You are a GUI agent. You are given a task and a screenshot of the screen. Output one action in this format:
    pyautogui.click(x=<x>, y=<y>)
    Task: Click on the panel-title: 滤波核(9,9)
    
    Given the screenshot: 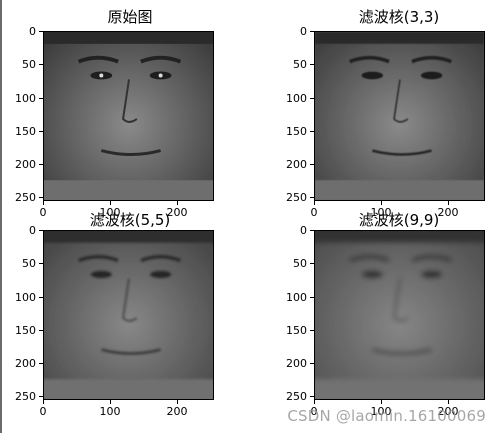 What is the action you would take?
    pyautogui.click(x=399, y=220)
    